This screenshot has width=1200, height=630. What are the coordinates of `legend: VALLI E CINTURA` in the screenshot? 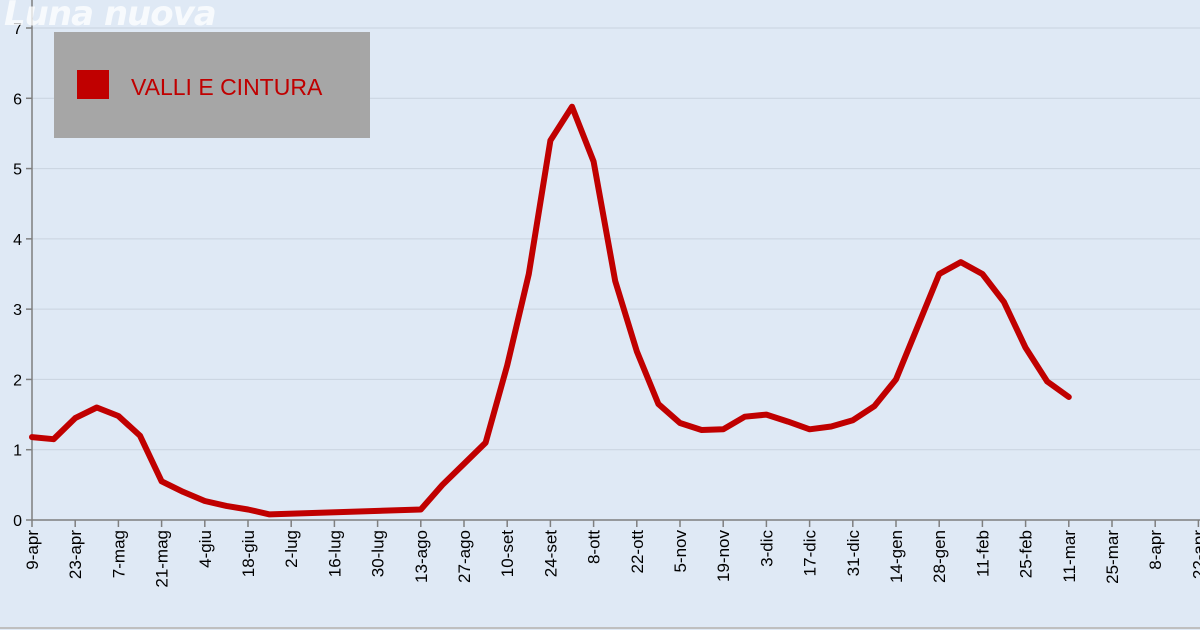 It's located at (212, 85).